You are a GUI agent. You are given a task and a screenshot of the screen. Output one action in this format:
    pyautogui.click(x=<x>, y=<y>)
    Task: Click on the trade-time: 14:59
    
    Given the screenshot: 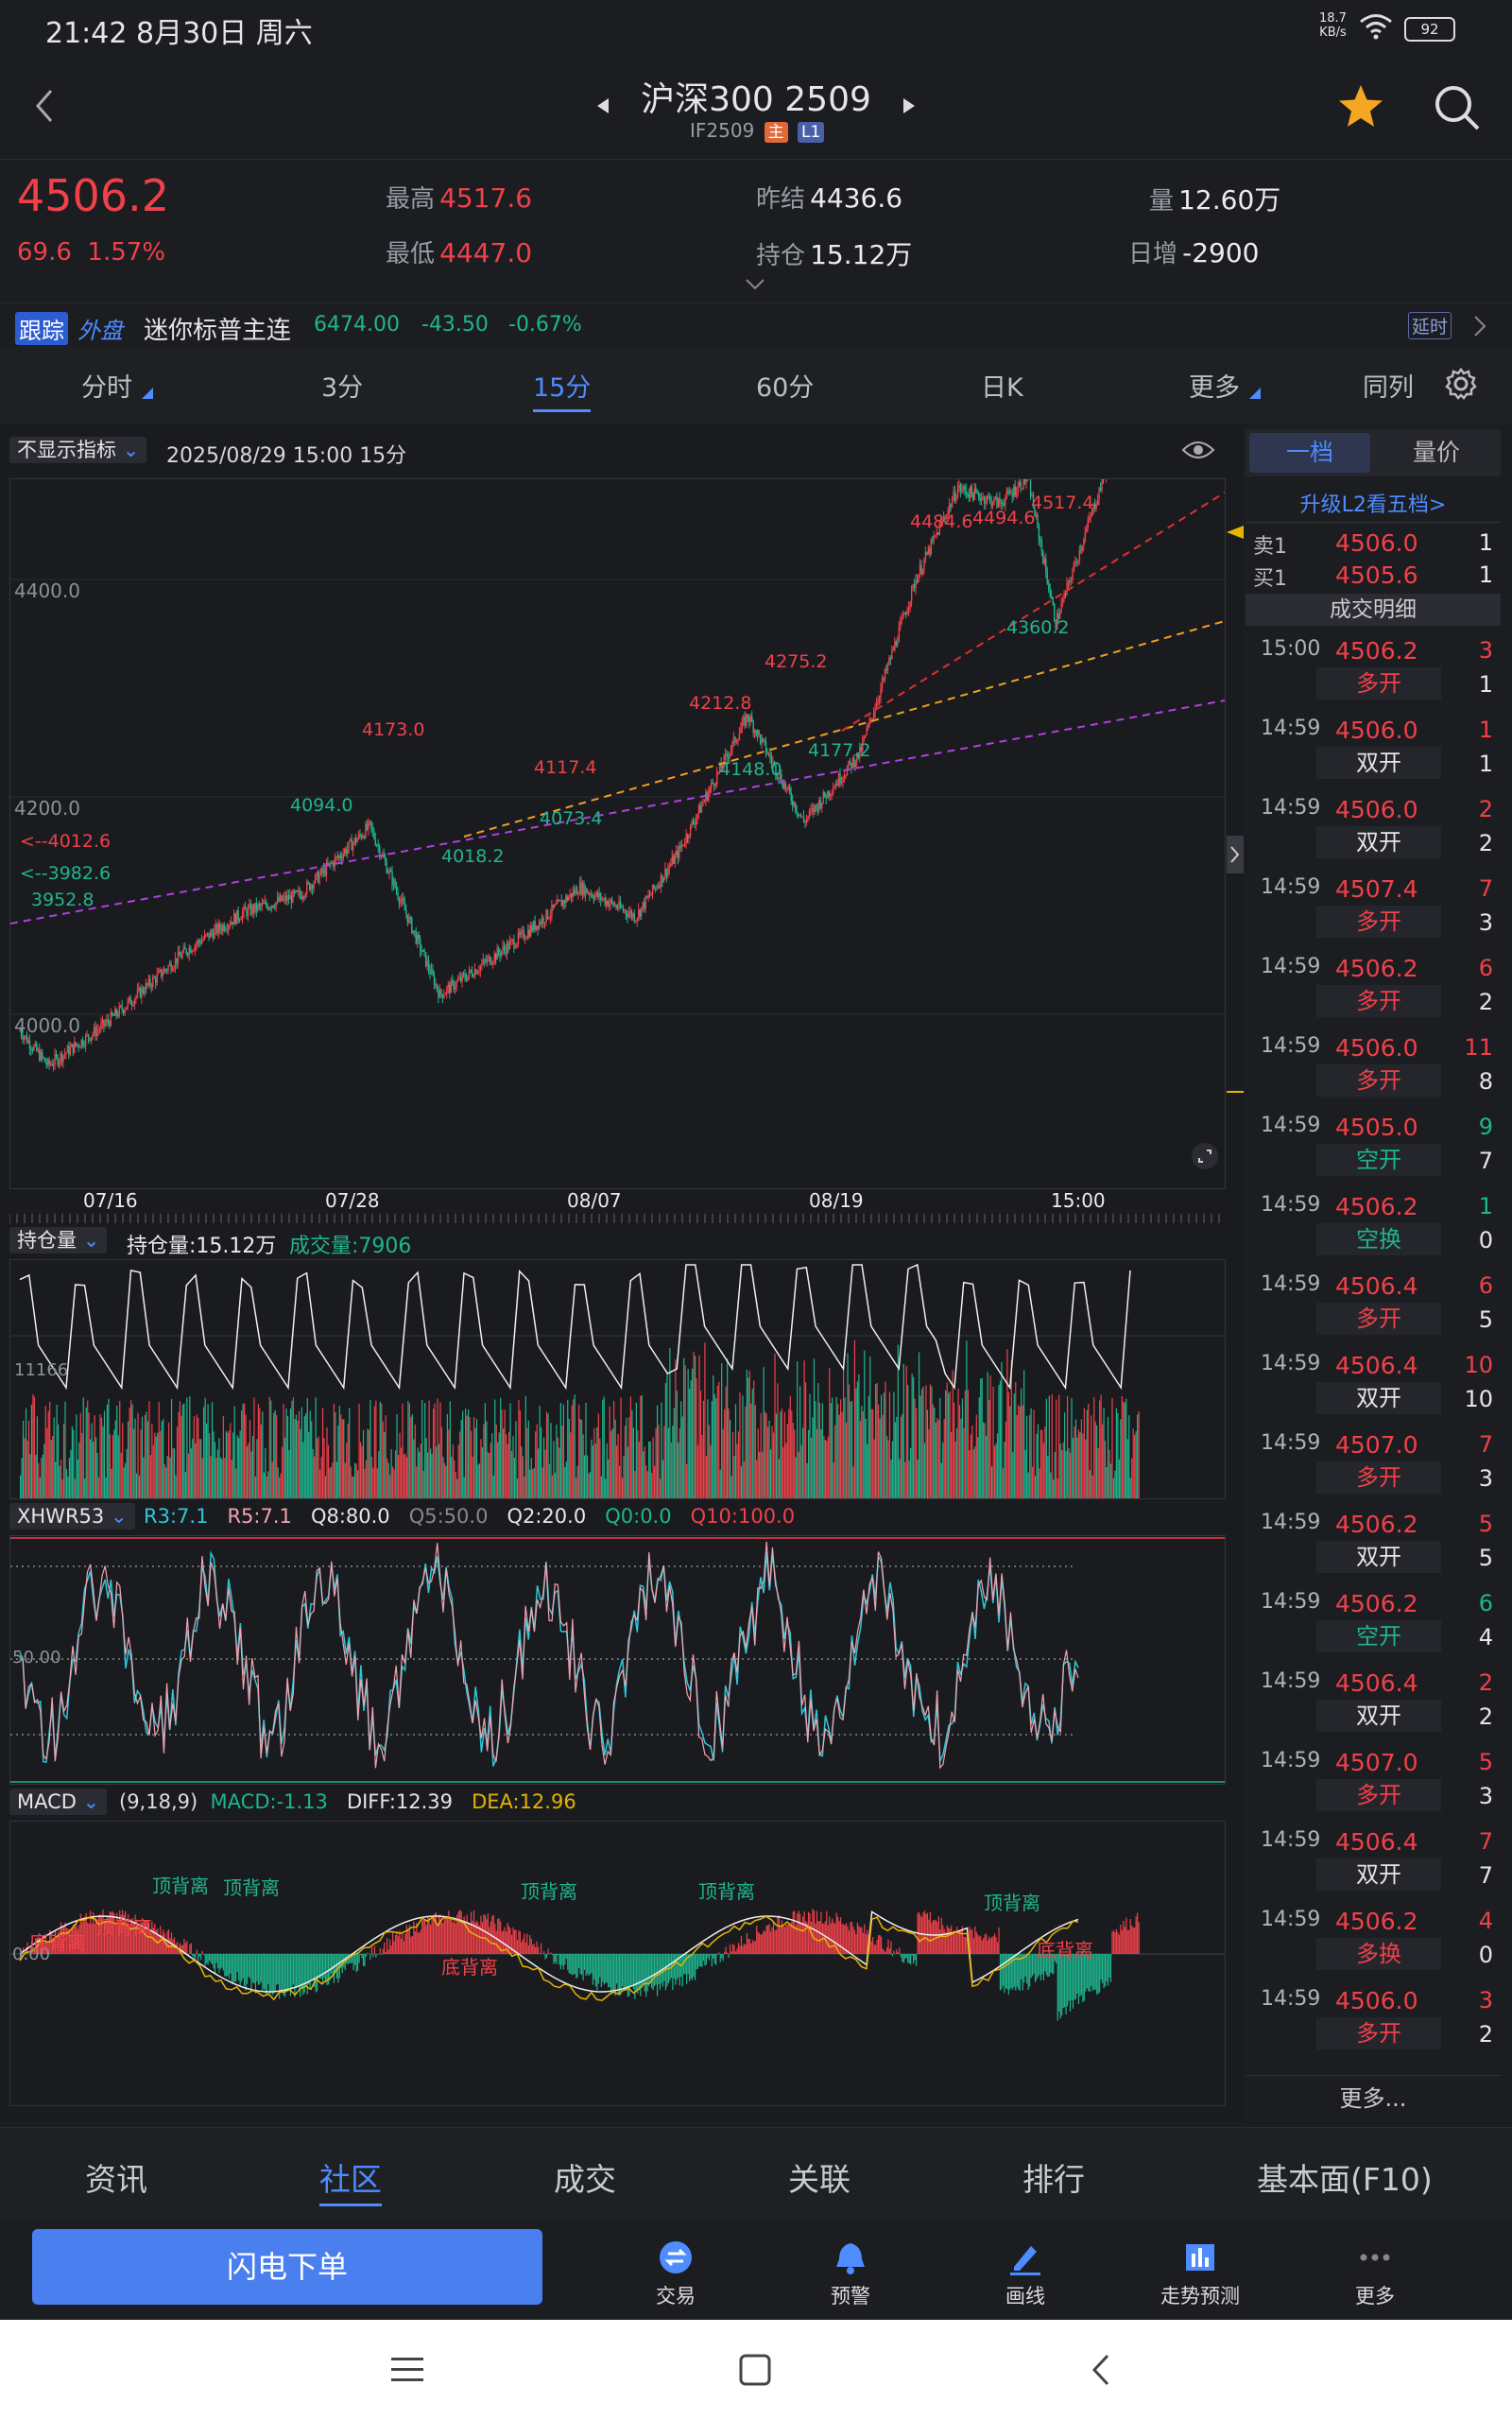 What is the action you would take?
    pyautogui.click(x=1291, y=1125)
    